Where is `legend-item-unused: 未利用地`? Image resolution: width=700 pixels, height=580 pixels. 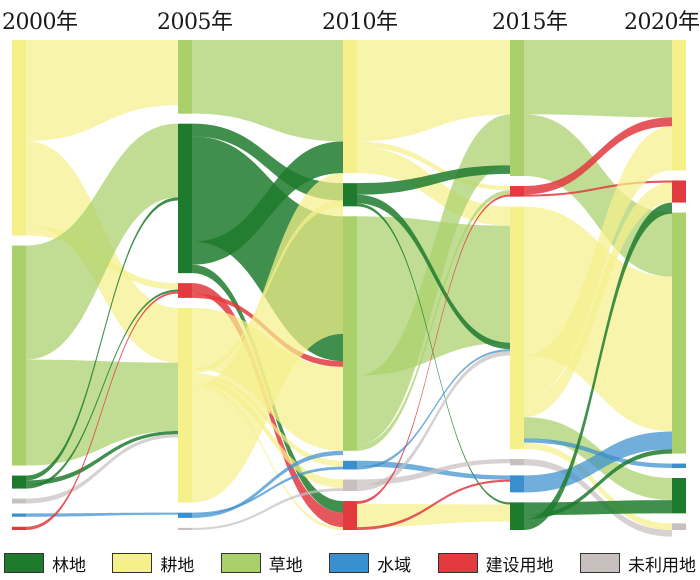
legend-item-unused: 未利用地 is located at coordinates (637, 563).